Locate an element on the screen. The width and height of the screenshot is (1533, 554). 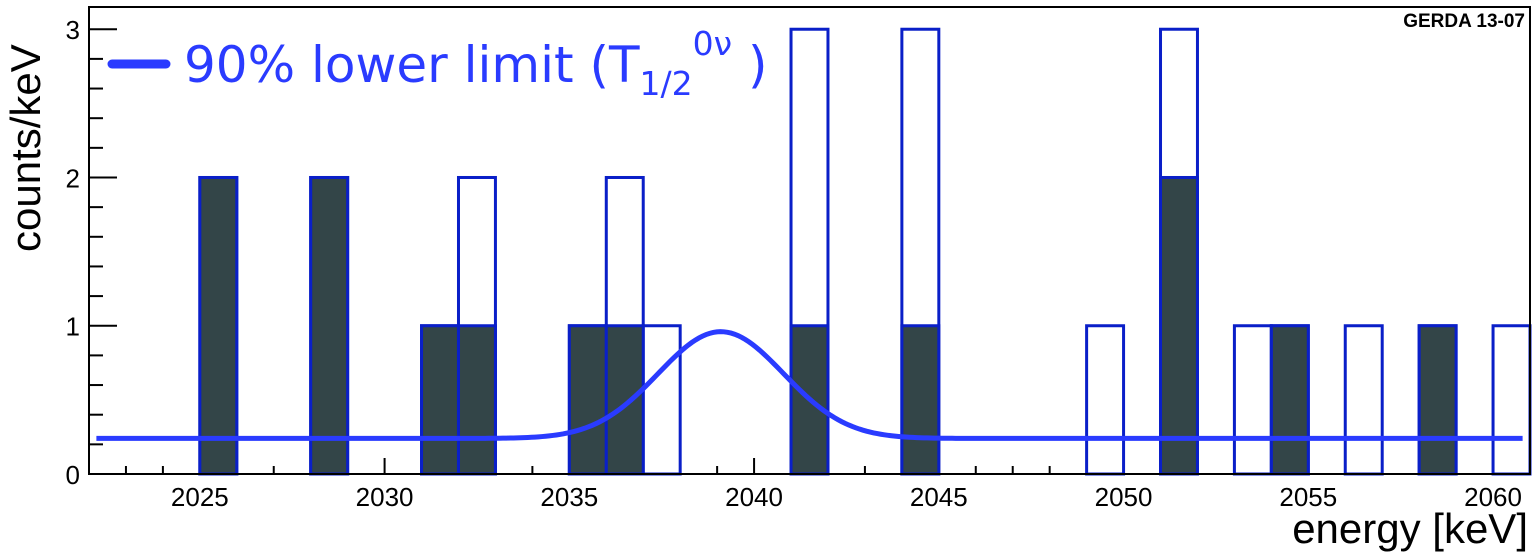
x-tick-labels: 2025 2030 2035 2040 2045 2050 2055 2060 is located at coordinates (846, 497).